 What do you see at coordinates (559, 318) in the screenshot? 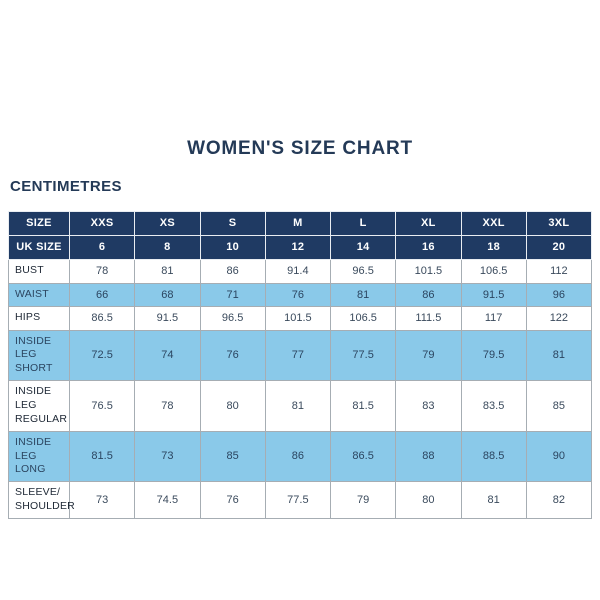
I see `measurement-value: 122` at bounding box center [559, 318].